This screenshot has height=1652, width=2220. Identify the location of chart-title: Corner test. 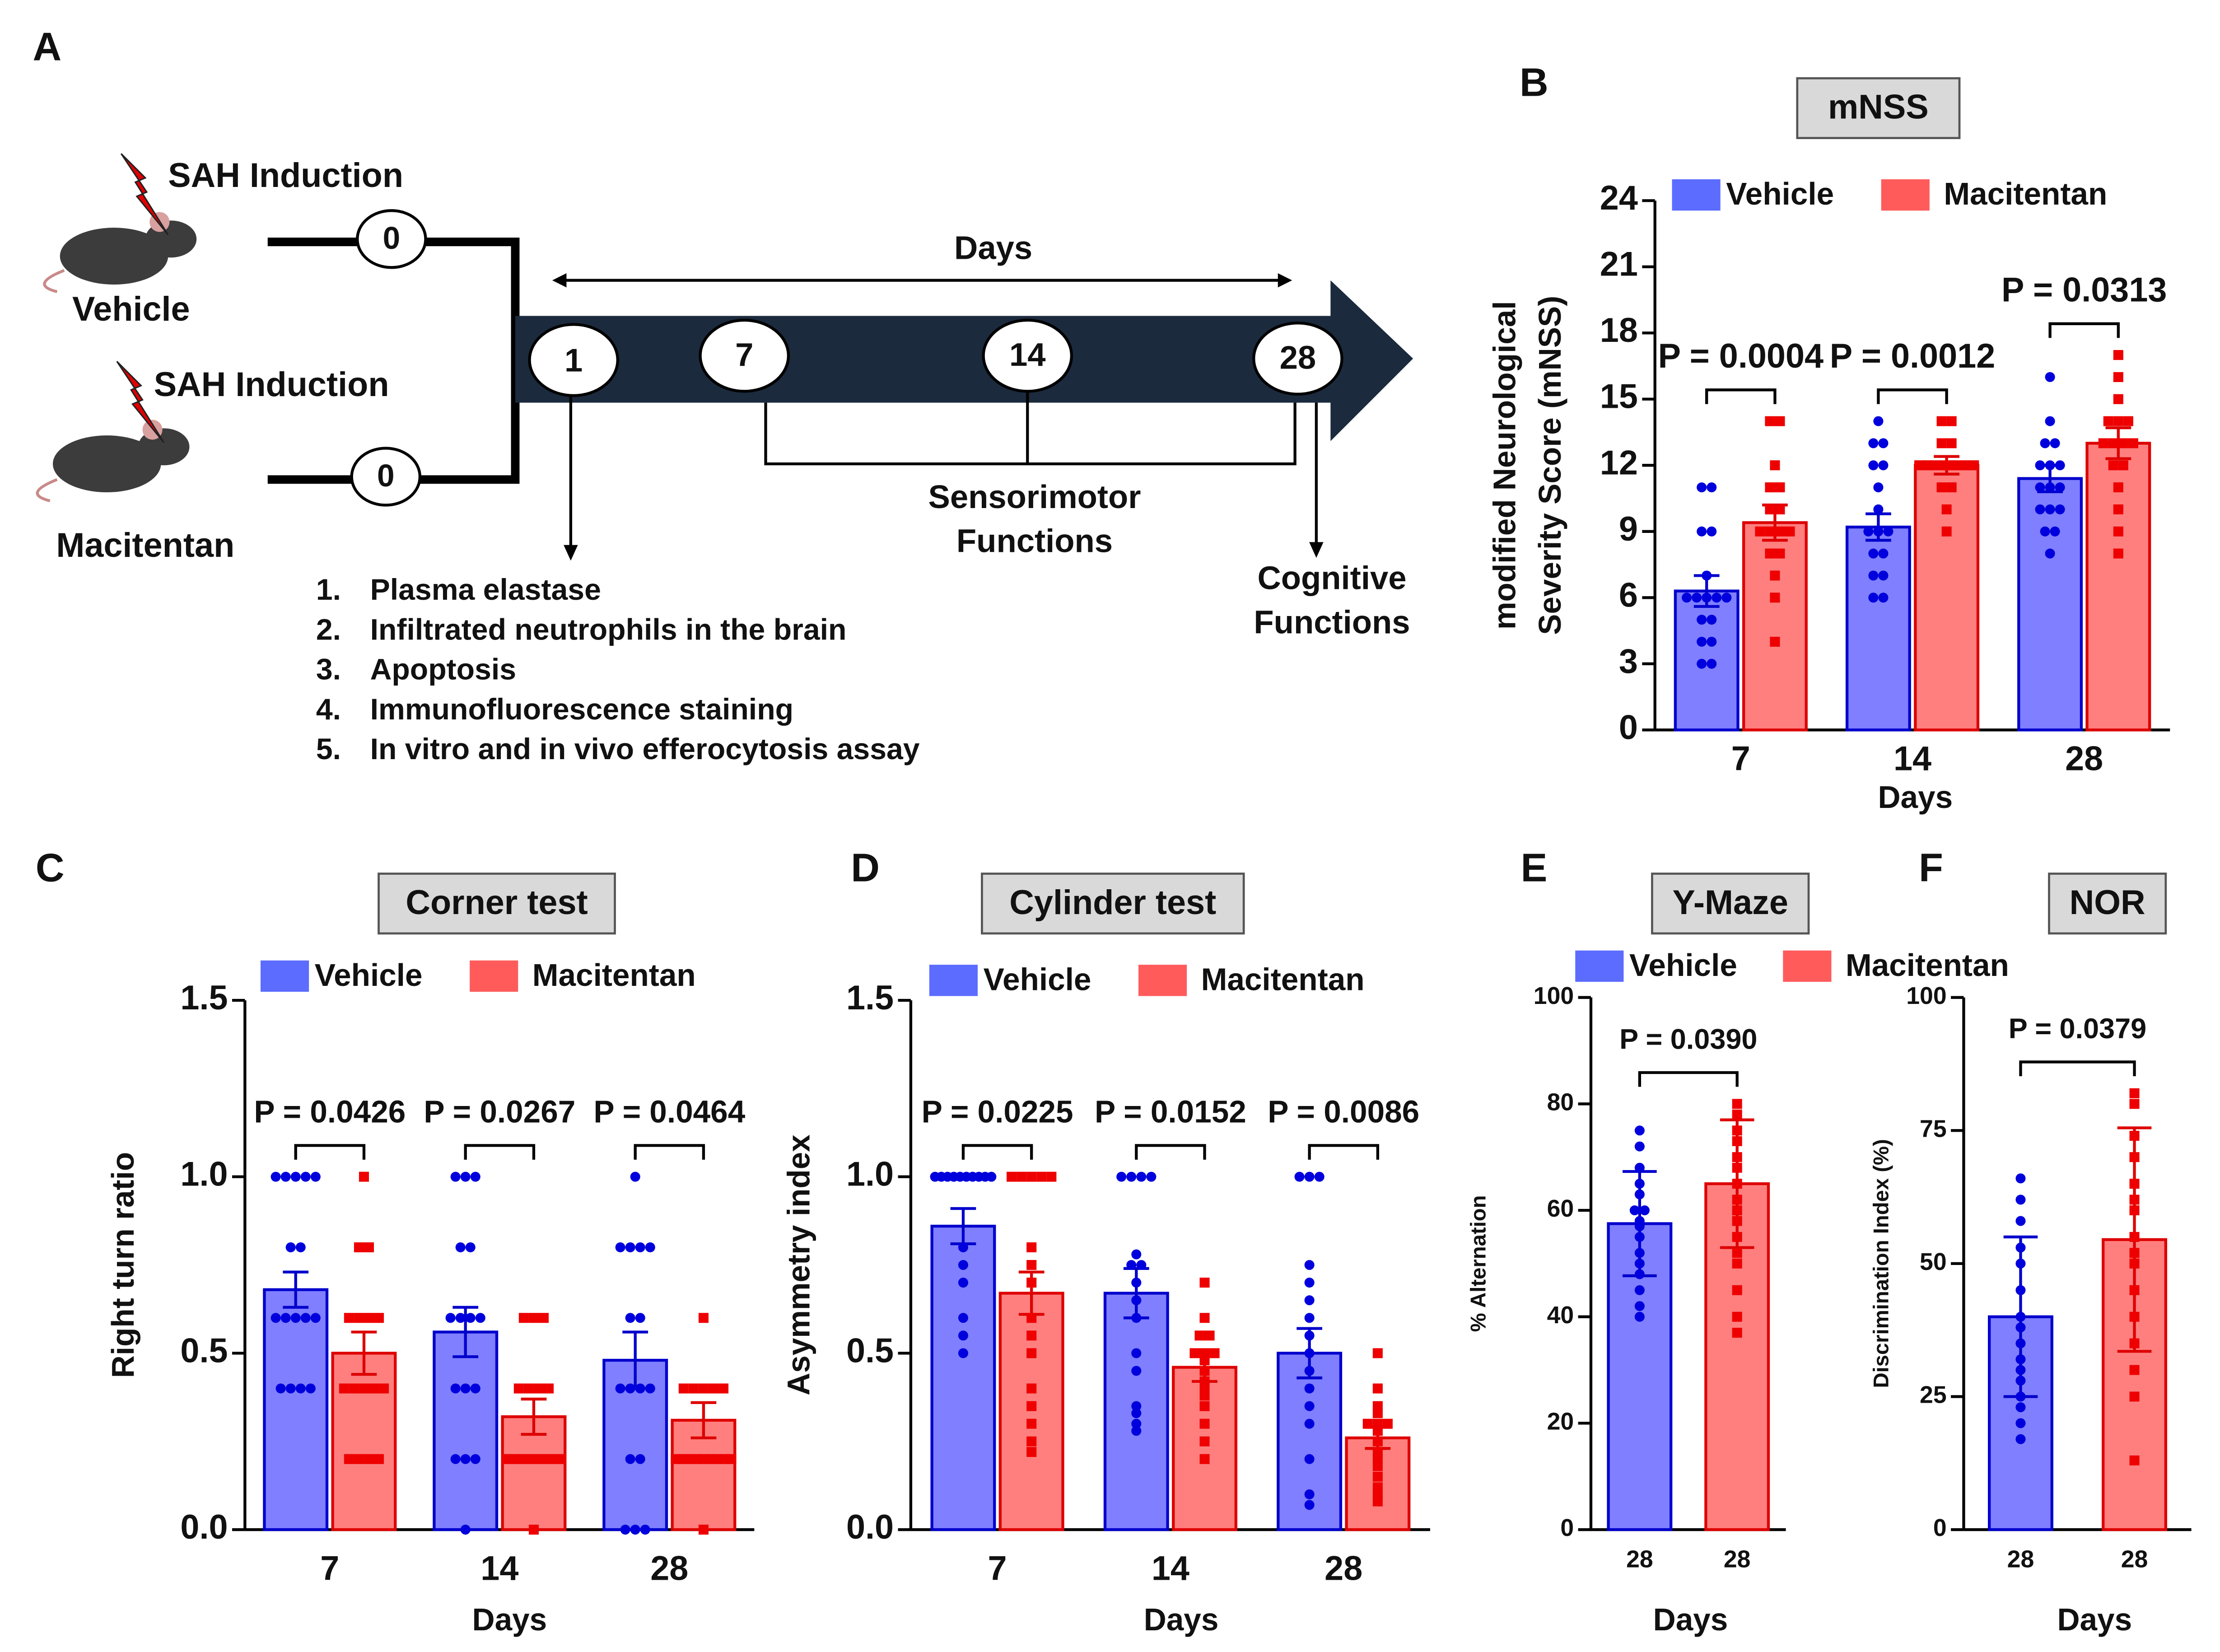
(497, 903).